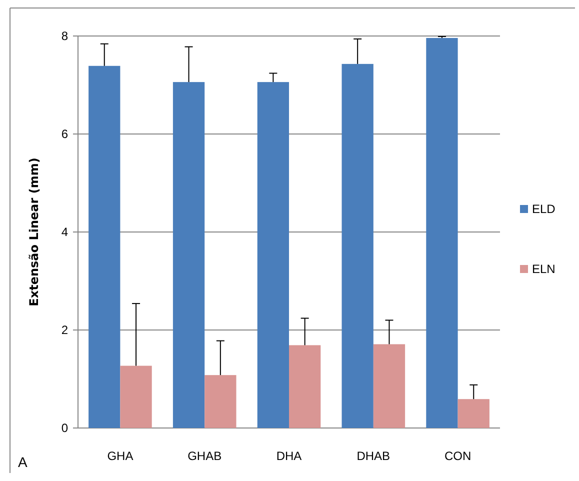 This screenshot has width=579, height=481. What do you see at coordinates (23, 462) in the screenshot?
I see `text: A` at bounding box center [23, 462].